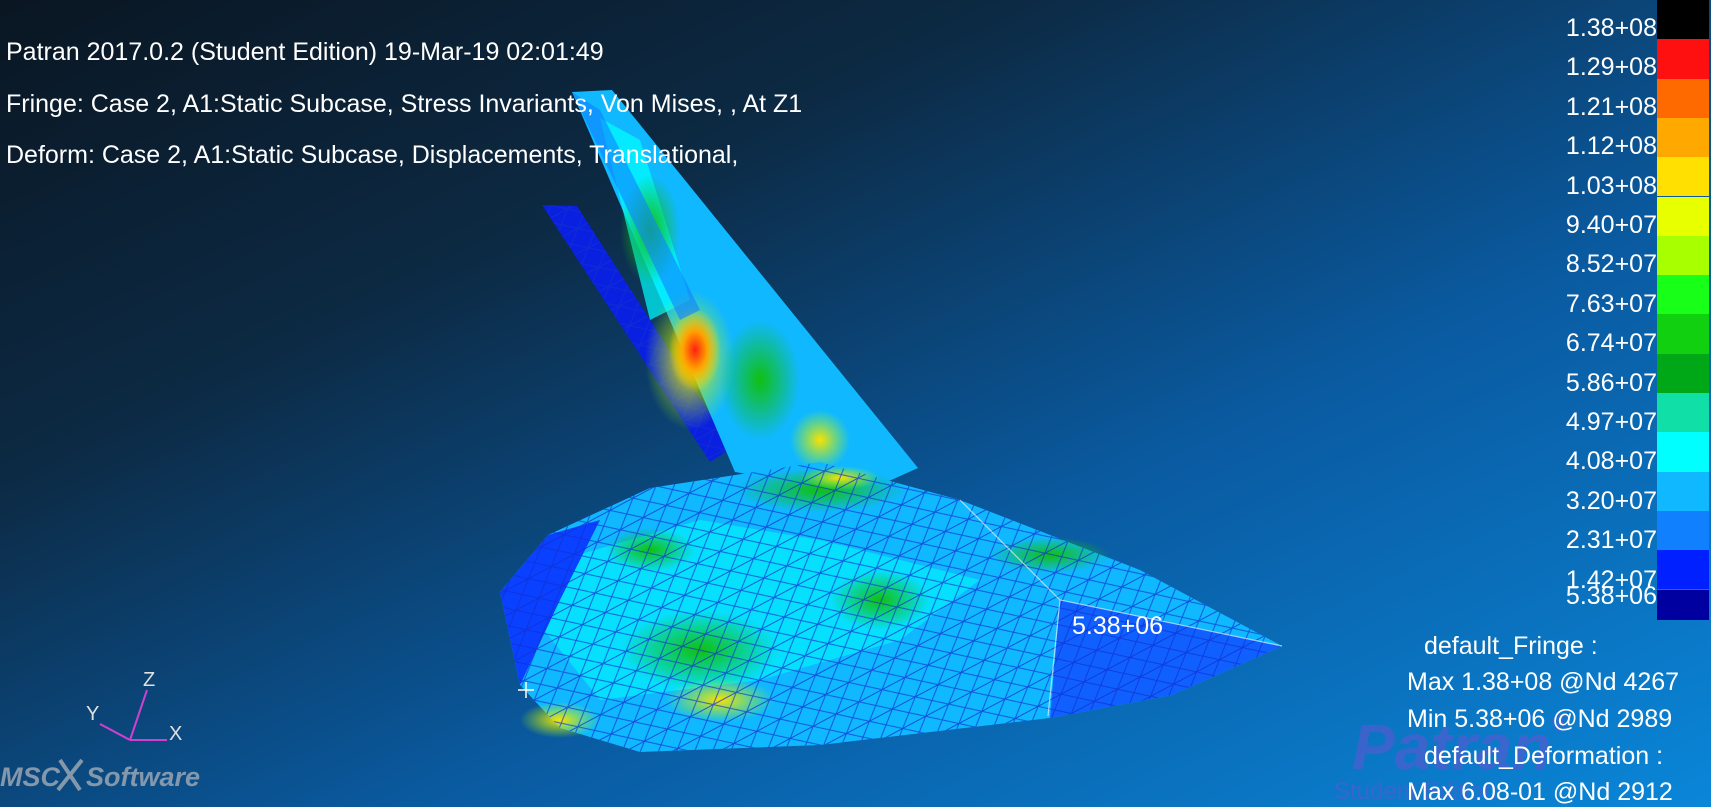 Image resolution: width=1711 pixels, height=807 pixels. What do you see at coordinates (1611, 540) in the screenshot?
I see `legend-label: 2.31+07` at bounding box center [1611, 540].